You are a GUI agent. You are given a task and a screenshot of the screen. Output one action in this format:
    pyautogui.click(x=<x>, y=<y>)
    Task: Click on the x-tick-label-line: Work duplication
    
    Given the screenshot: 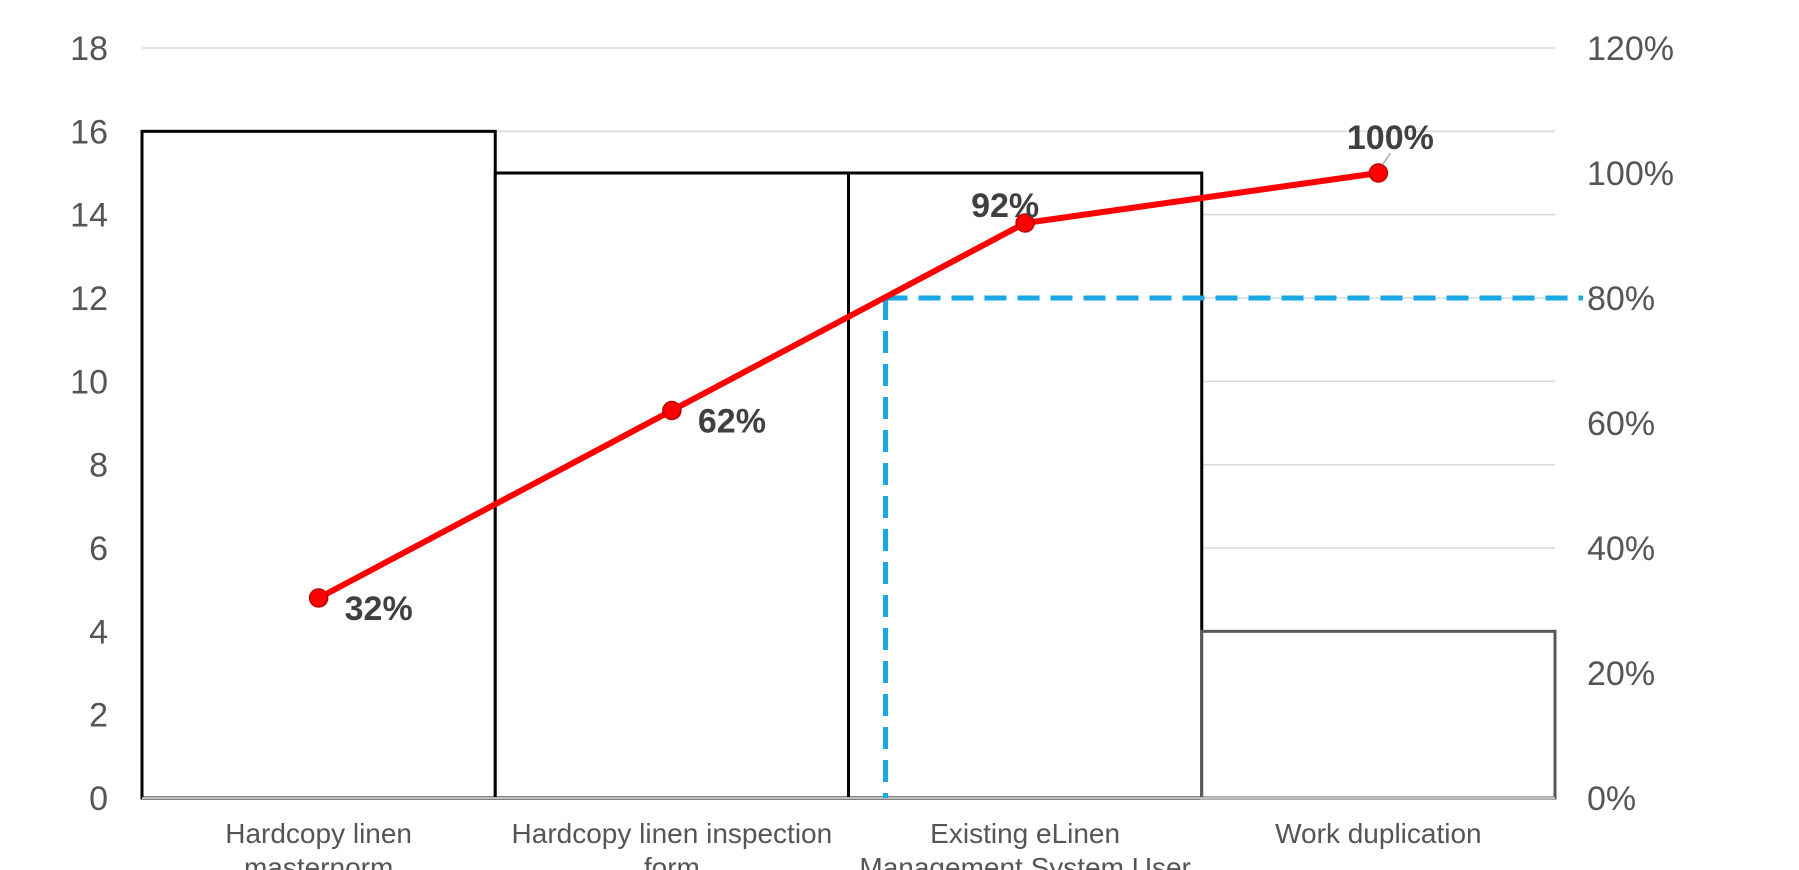 What is the action you would take?
    pyautogui.click(x=1378, y=833)
    